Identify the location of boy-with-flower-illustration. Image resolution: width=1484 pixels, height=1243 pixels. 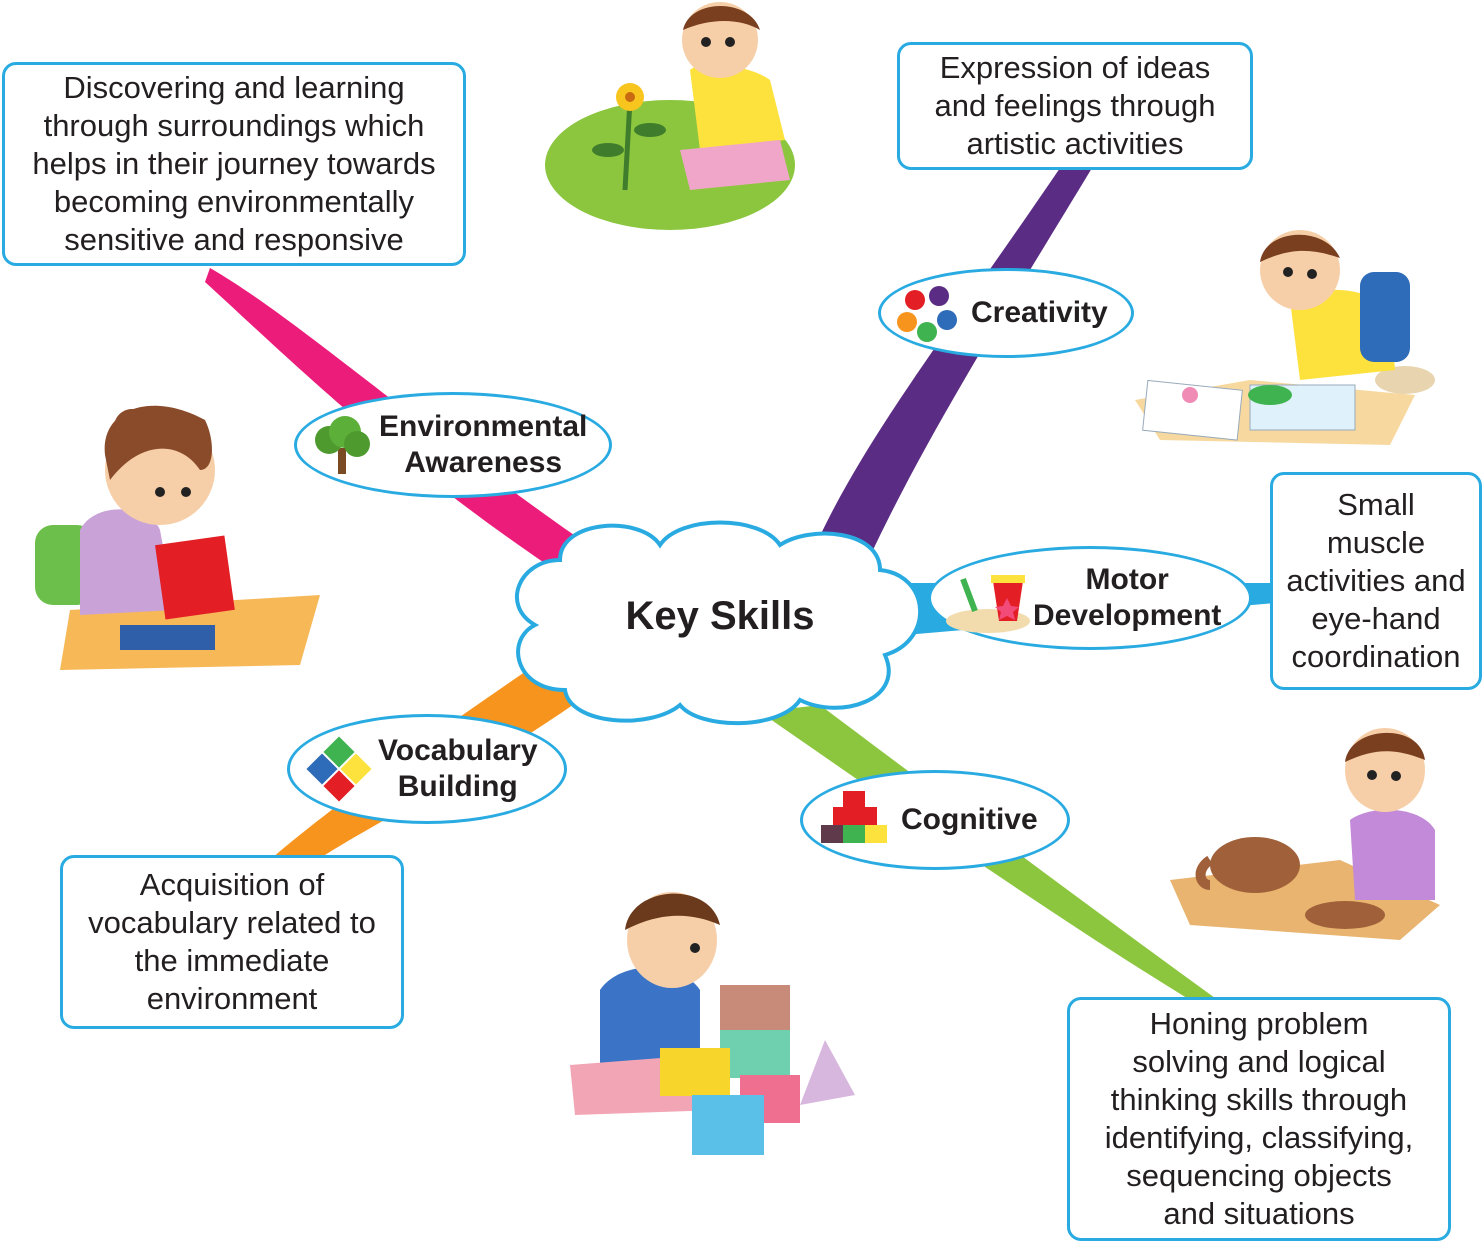
(670, 116).